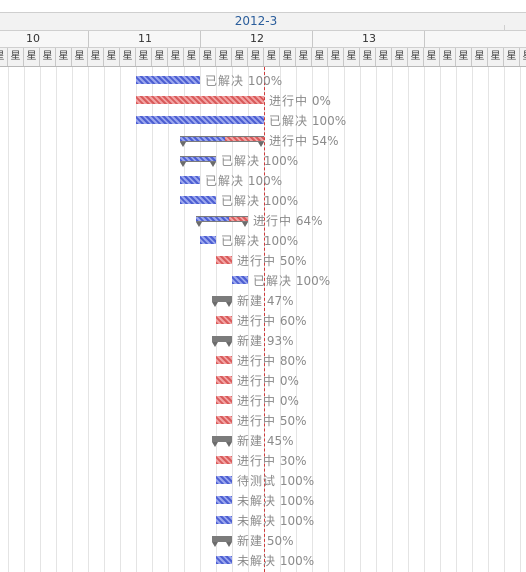 Image resolution: width=526 pixels, height=572 pixels. I want to click on task-status-label: 进行中 0%, so click(268, 400).